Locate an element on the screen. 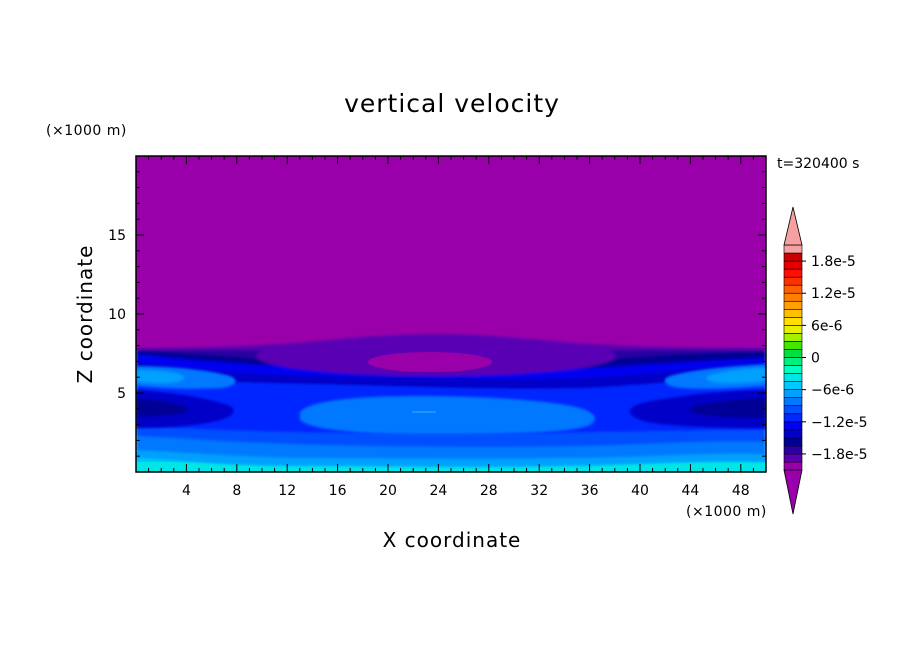 This screenshot has width=904, height=658. x-tick-label: 48 is located at coordinates (741, 491).